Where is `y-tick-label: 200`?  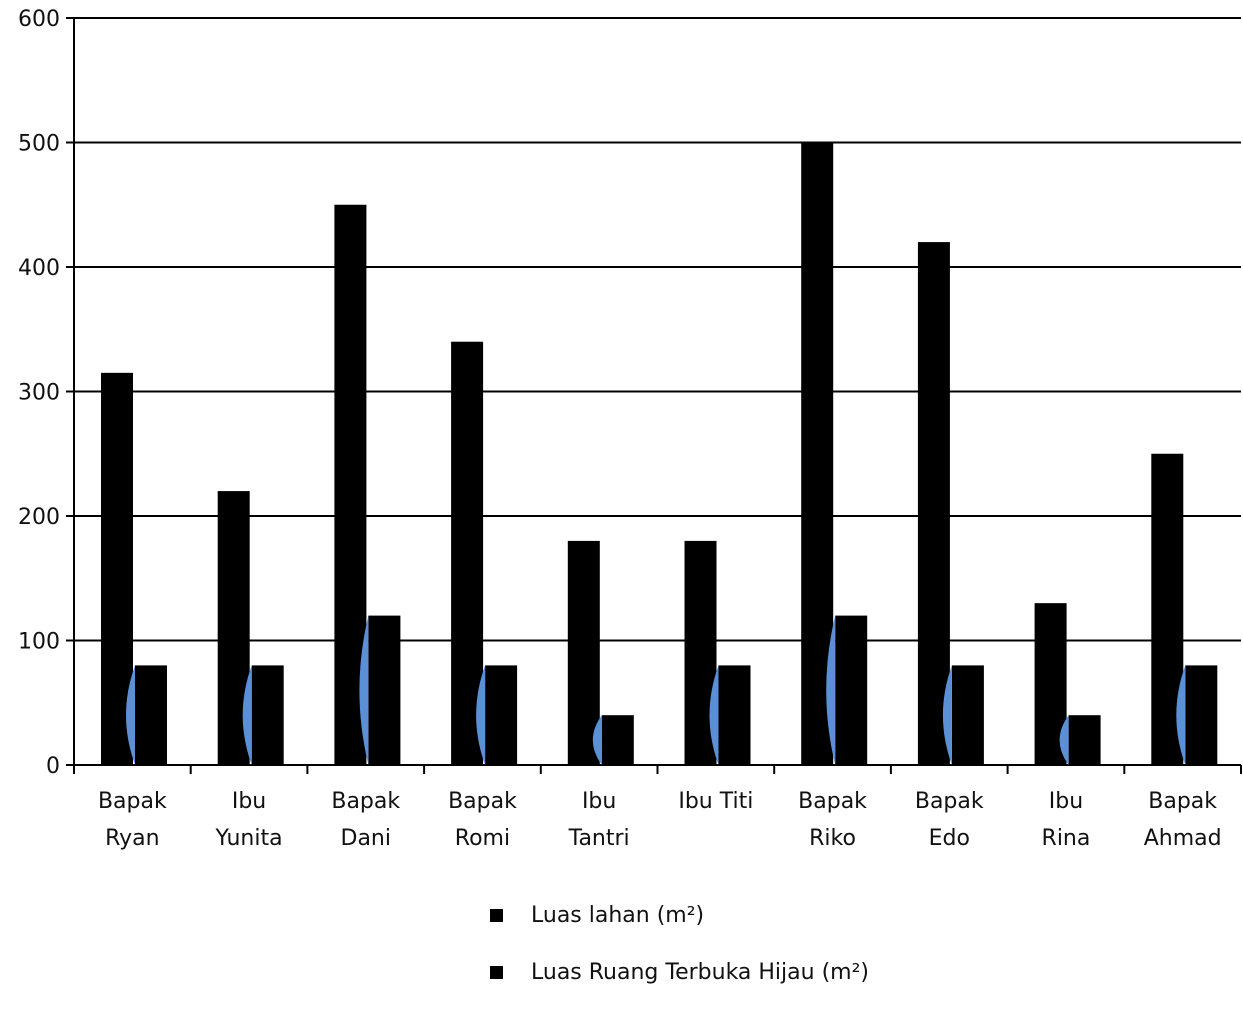
y-tick-label: 200 is located at coordinates (39, 517).